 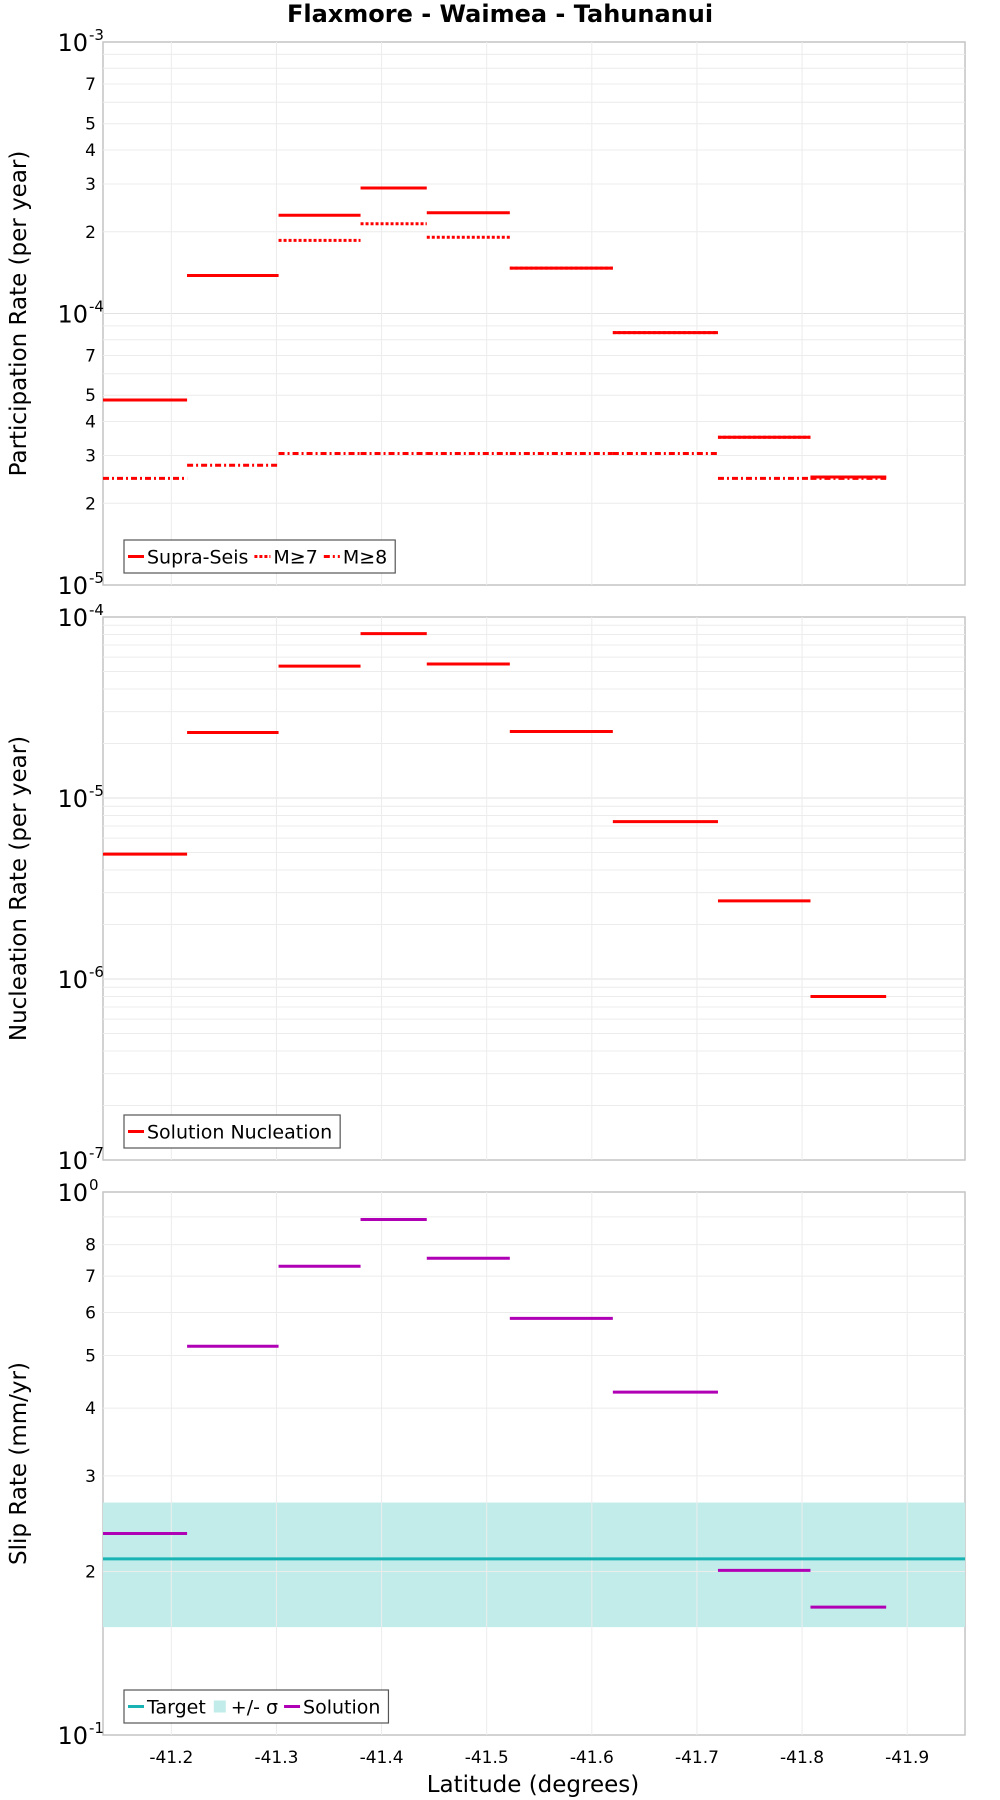 What do you see at coordinates (96, 1728) in the screenshot?
I see `y-decade-exponent: -1` at bounding box center [96, 1728].